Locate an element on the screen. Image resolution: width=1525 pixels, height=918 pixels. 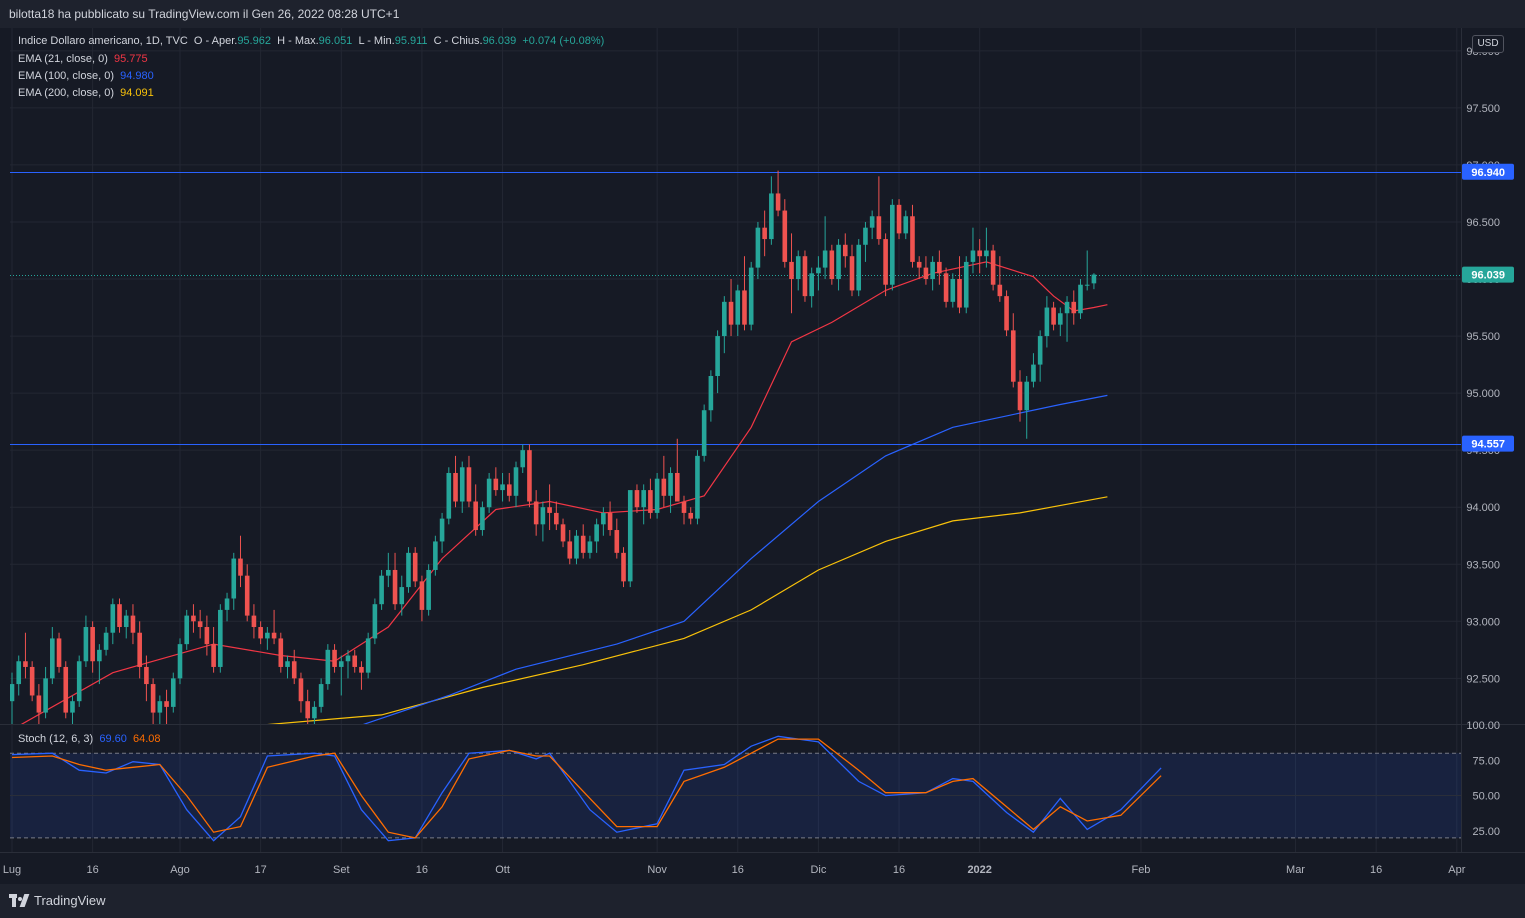
ema21-value: 95.775 is located at coordinates (131, 59).